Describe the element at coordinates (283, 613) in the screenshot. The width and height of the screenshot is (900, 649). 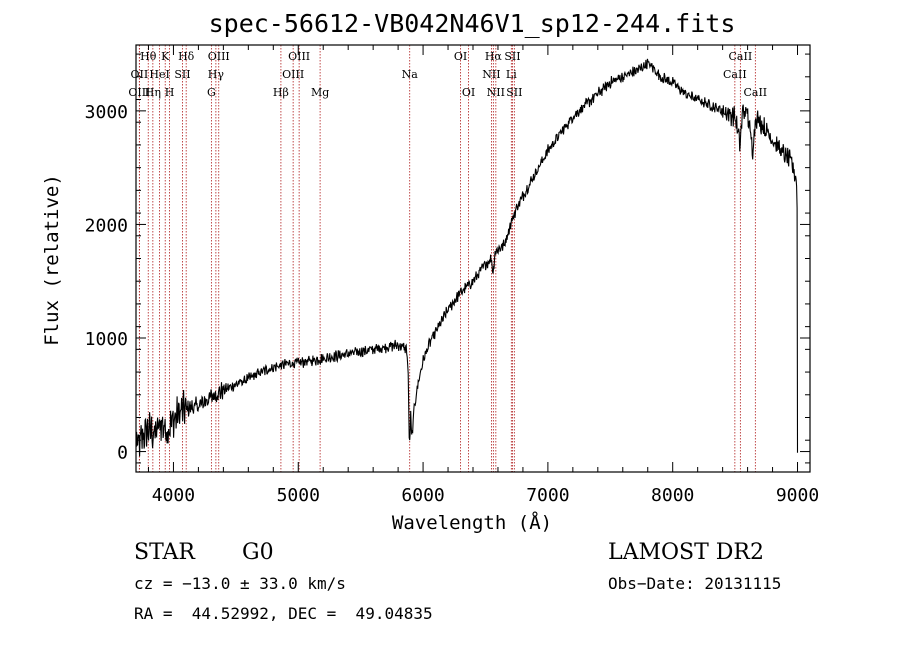
I see `coordinates: RA = 44.52992, DEC = 49.04835` at that location.